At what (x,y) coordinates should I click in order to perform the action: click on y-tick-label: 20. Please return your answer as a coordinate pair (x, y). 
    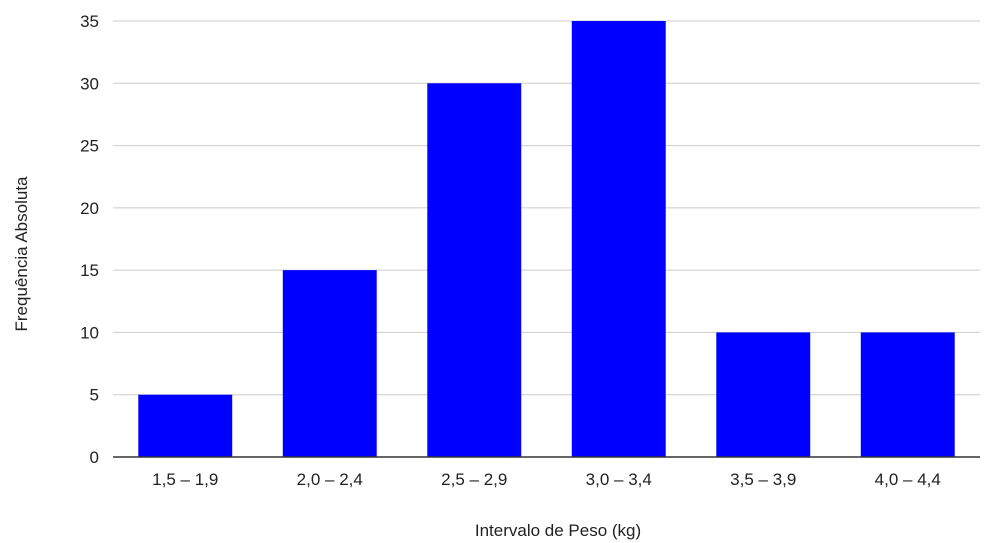
    Looking at the image, I should click on (89, 208).